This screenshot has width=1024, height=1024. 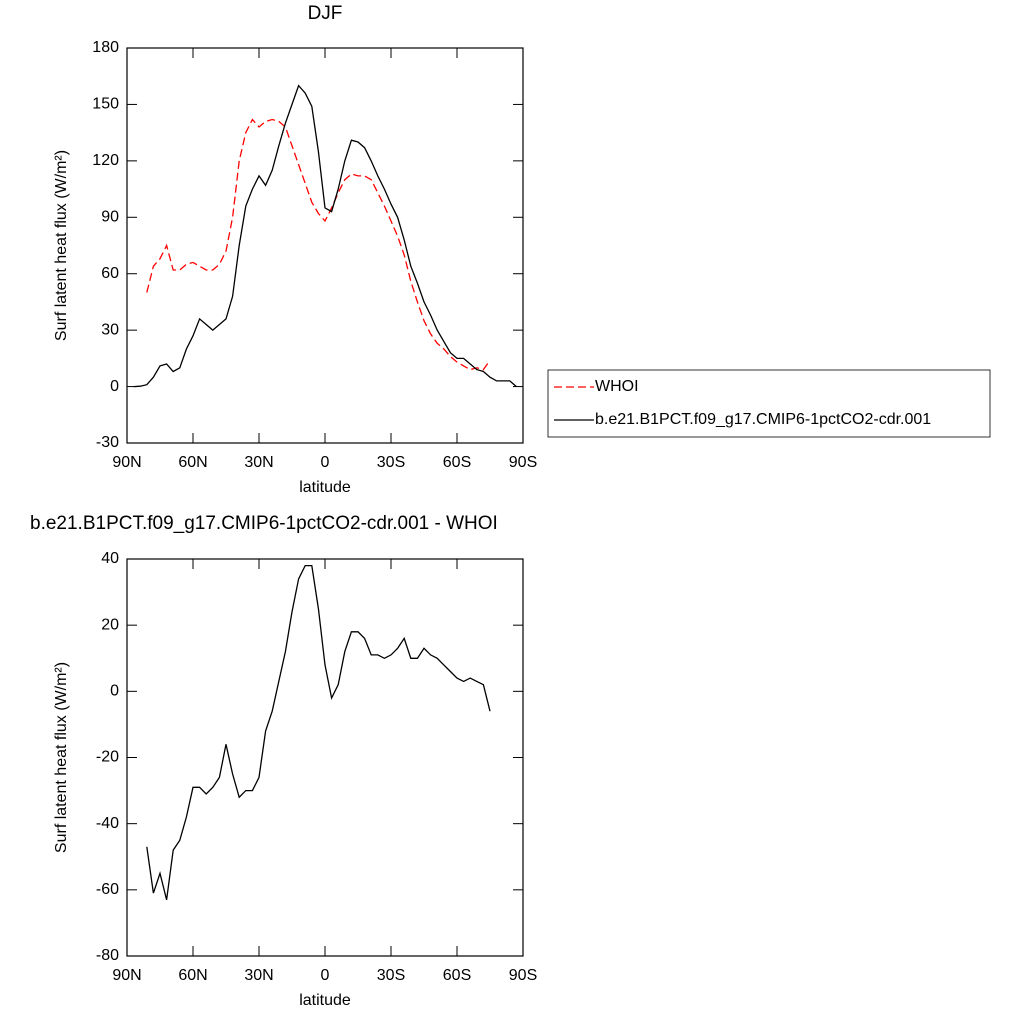 What do you see at coordinates (107, 442) in the screenshot?
I see `y-tick-label: -30` at bounding box center [107, 442].